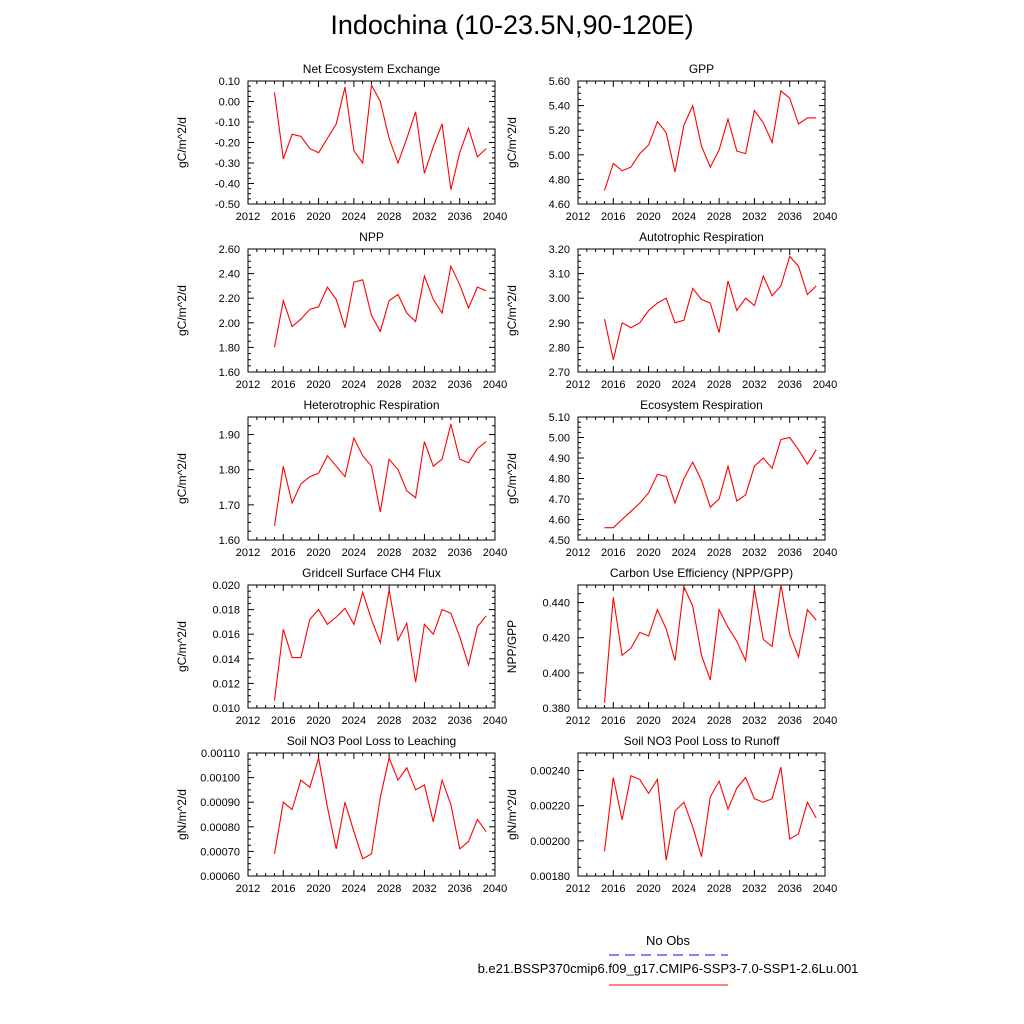  Describe the element at coordinates (559, 521) in the screenshot. I see `y-tick-label: 4.60` at that location.